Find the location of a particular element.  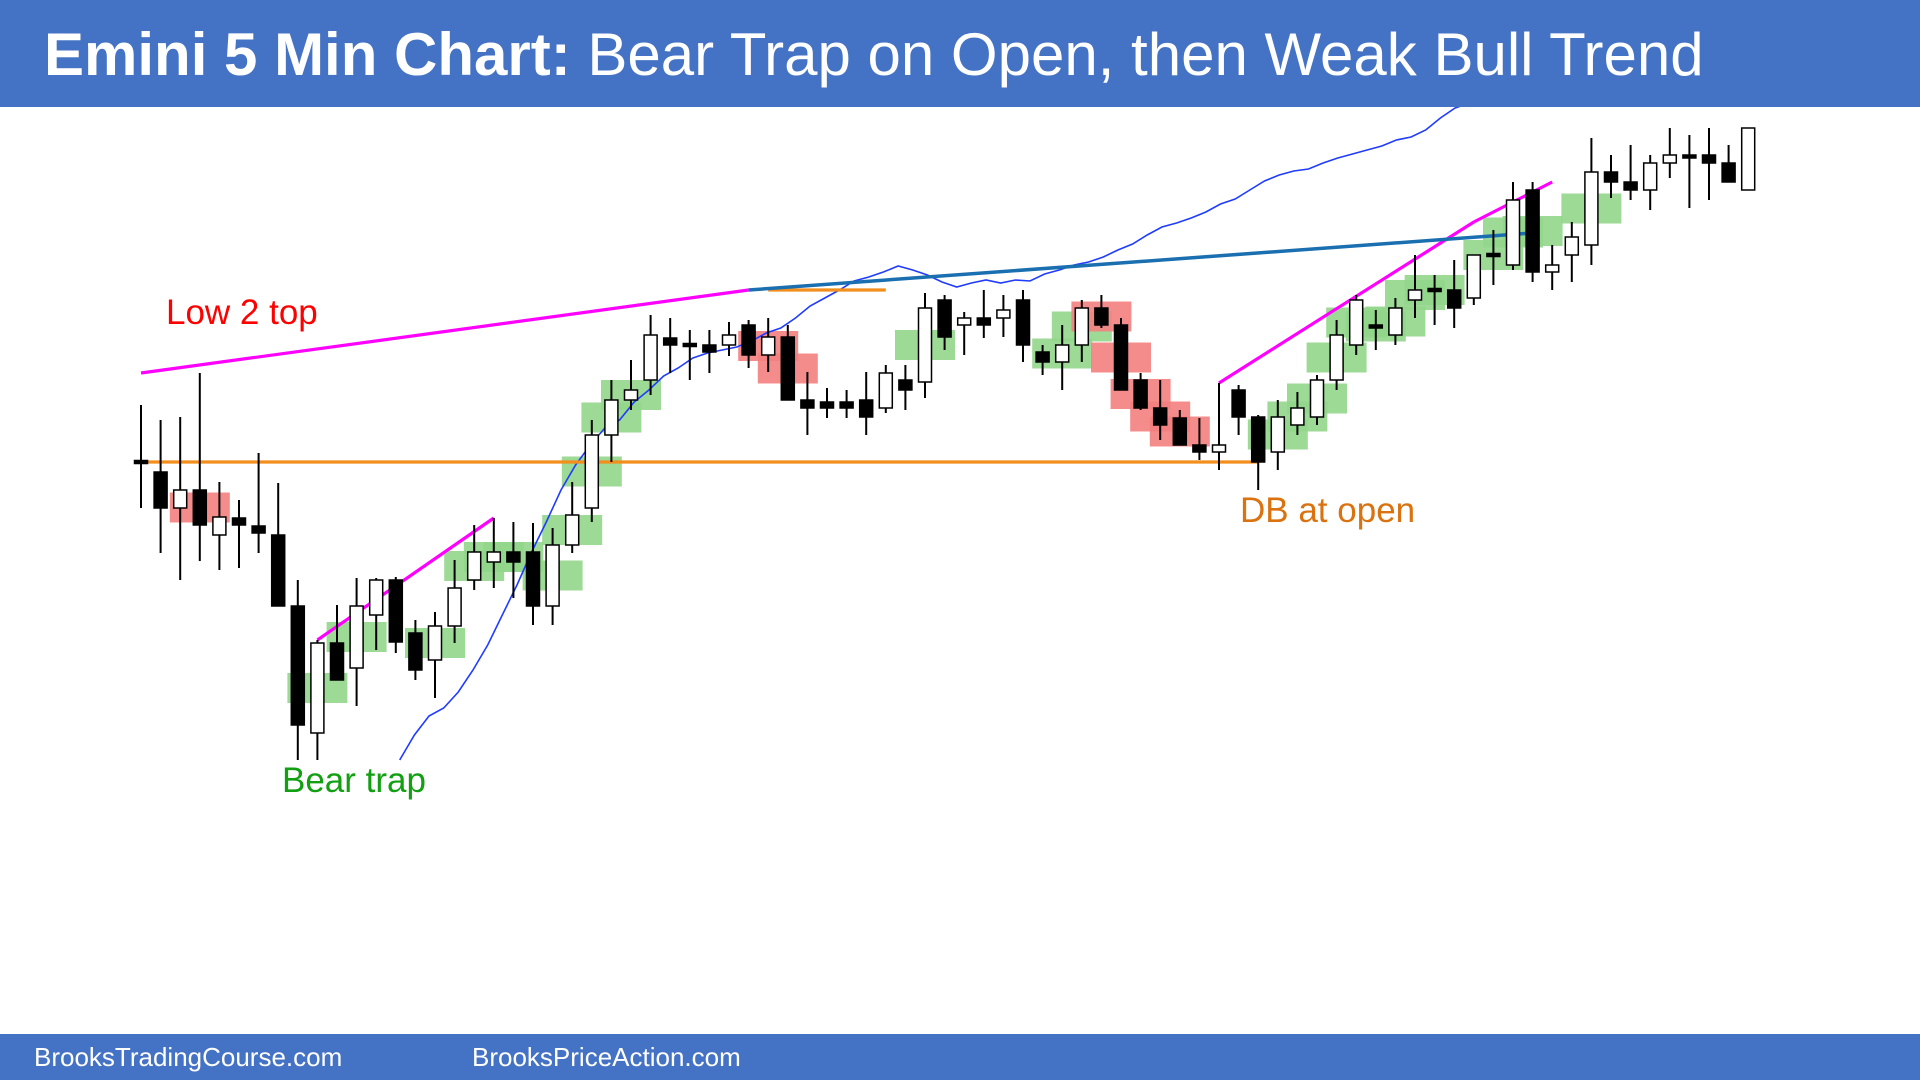

annotation-1: Bear trap is located at coordinates (354, 780).